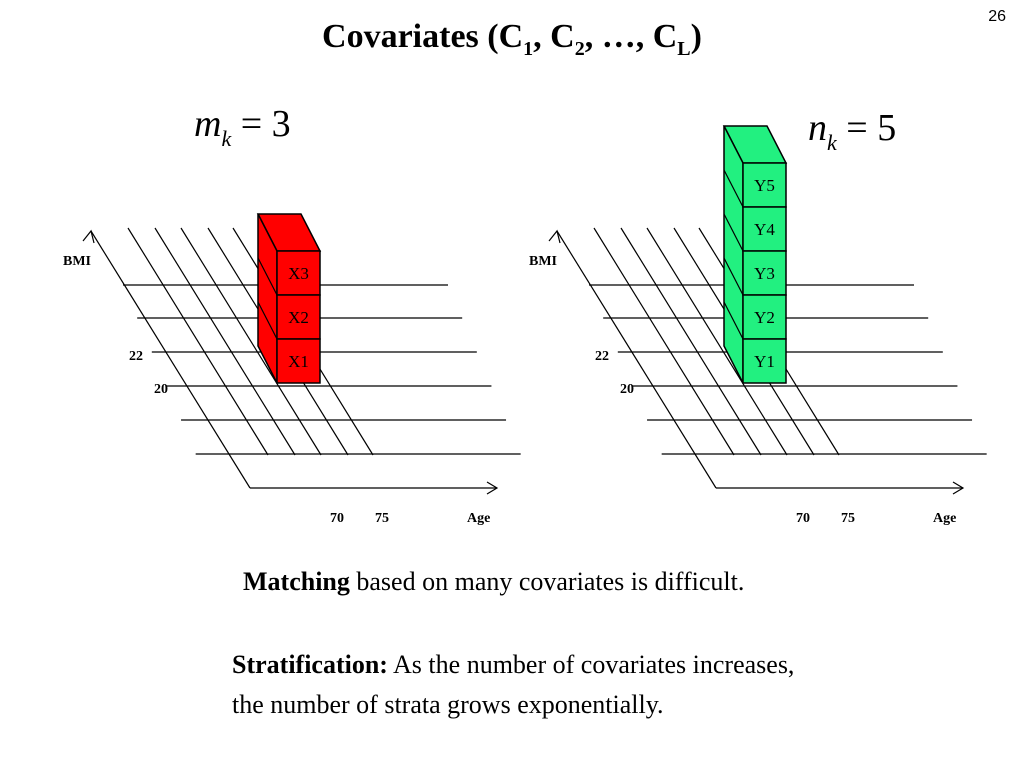 The image size is (1024, 768). Describe the element at coordinates (554, 36) in the screenshot. I see `title-mid-1: , C` at that location.